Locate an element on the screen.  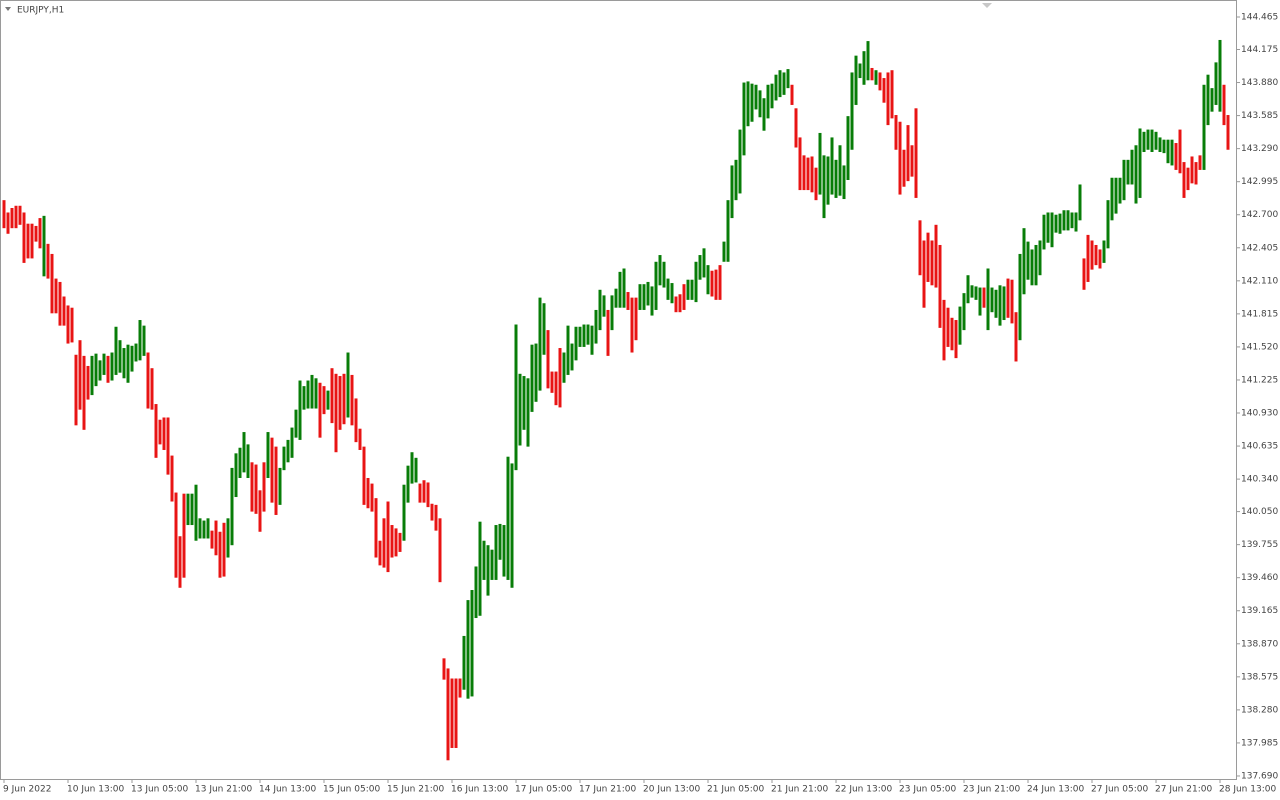
y-tick-label: 138.870 is located at coordinates (1259, 644).